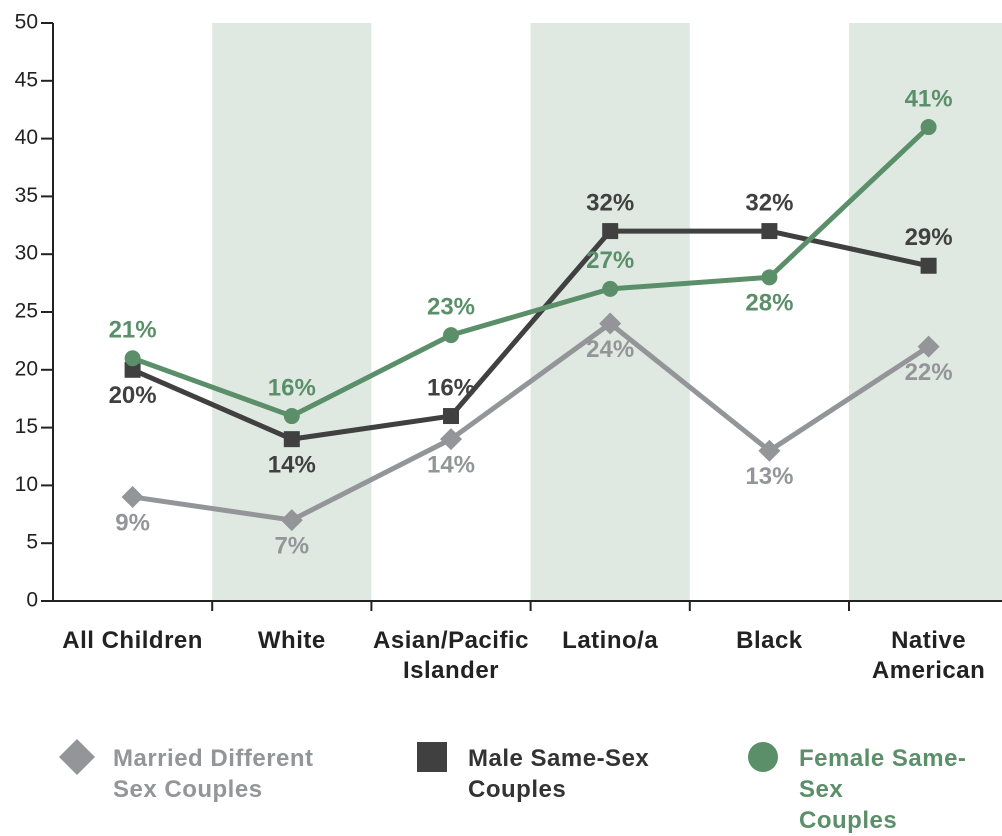  I want to click on y-tick-label: 15, so click(26, 426).